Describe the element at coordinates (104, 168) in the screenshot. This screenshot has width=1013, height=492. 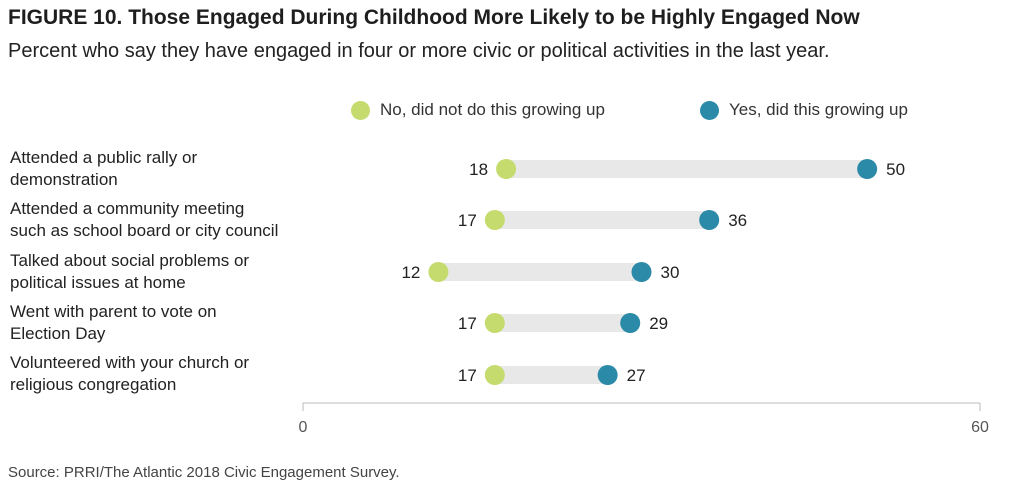
I see `row-label-0: Attended a public rally or demonstration` at that location.